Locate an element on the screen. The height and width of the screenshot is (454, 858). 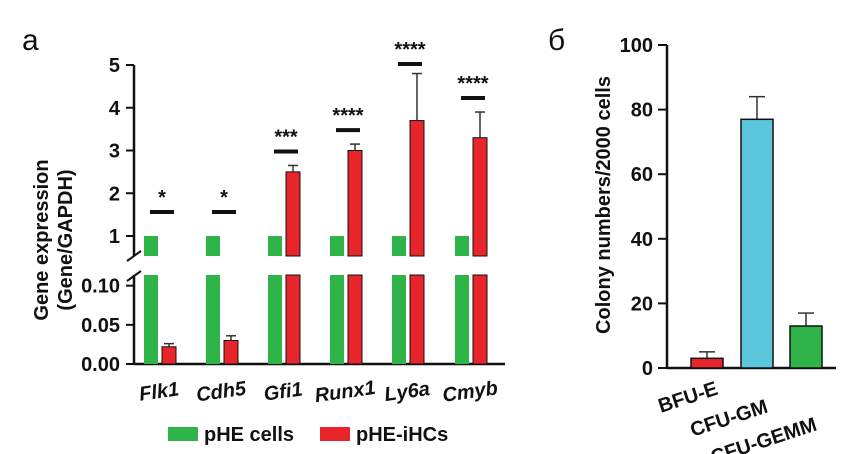
chart-a-ytick-label: 2 is located at coordinates (114, 194).